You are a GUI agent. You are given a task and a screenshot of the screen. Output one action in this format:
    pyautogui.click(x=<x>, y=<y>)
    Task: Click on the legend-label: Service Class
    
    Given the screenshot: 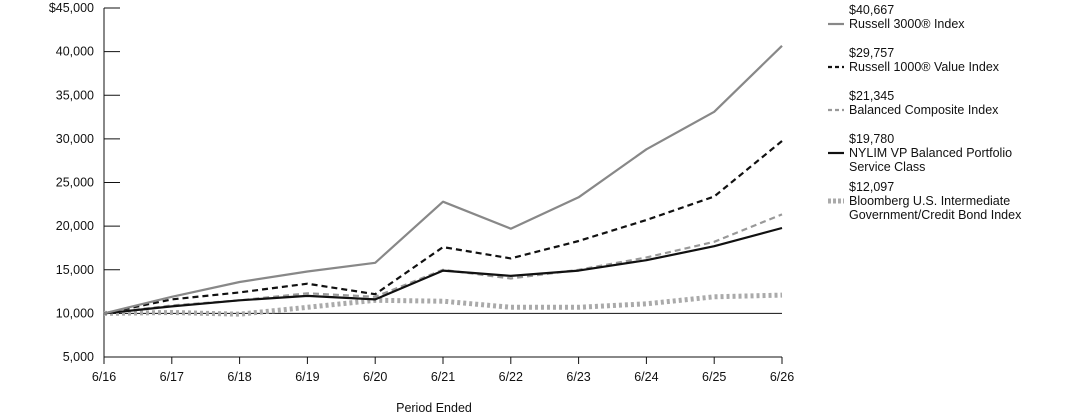 What is the action you would take?
    pyautogui.click(x=887, y=167)
    